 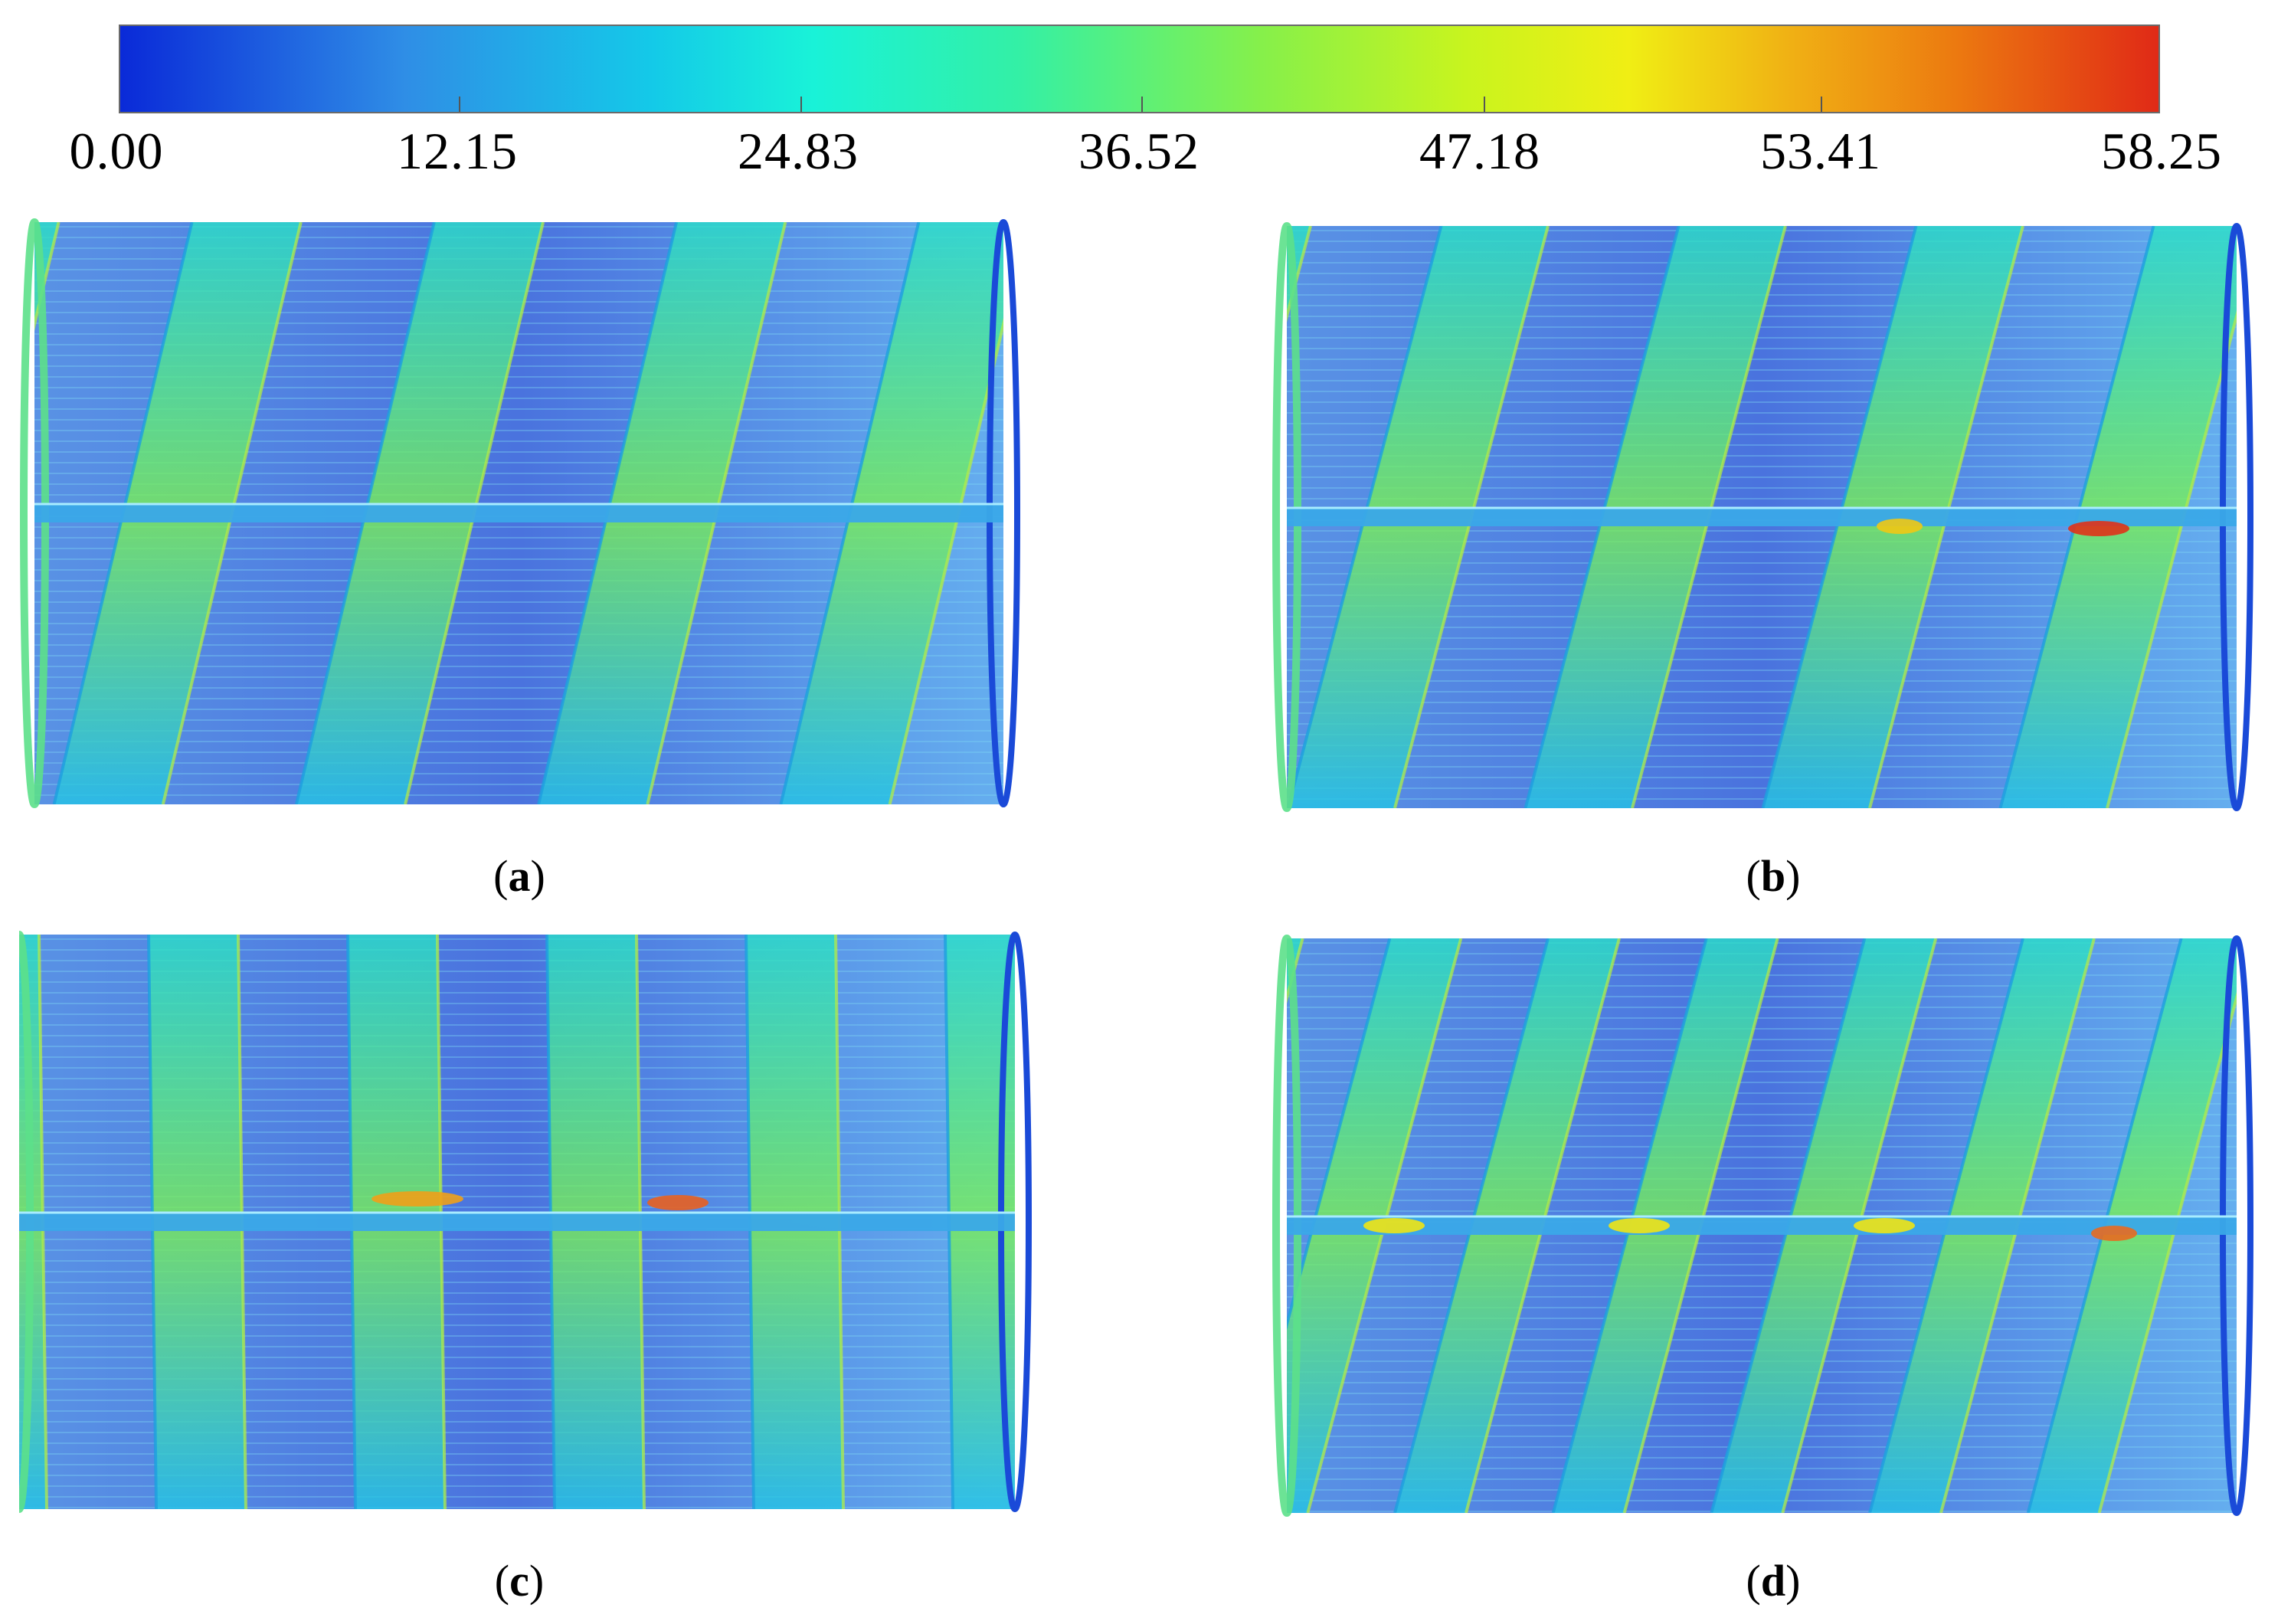 I want to click on colorbar-label: 36.52, so click(x=1139, y=151).